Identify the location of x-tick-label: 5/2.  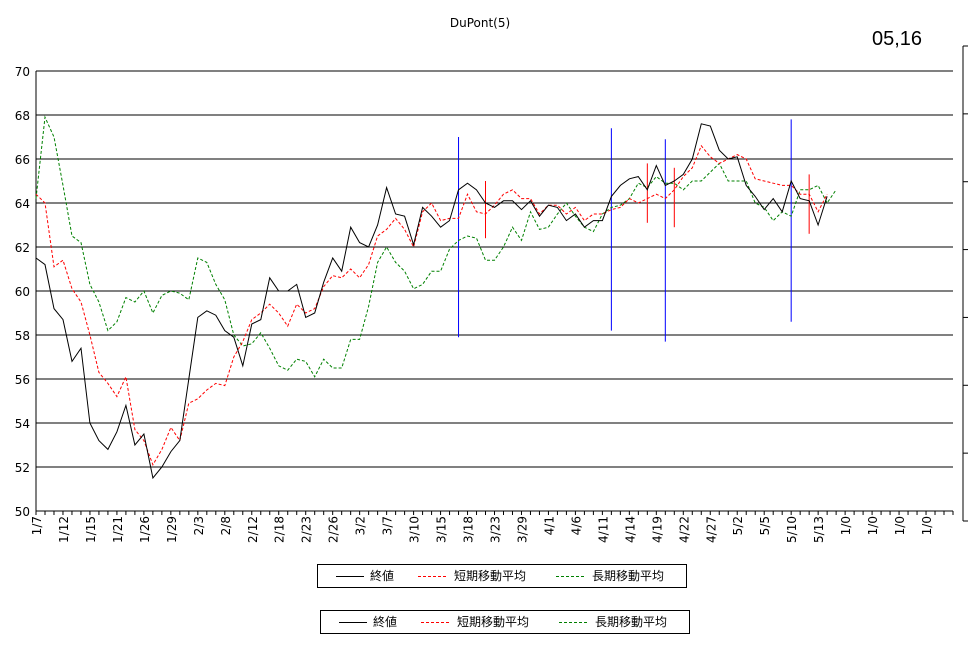
(738, 525).